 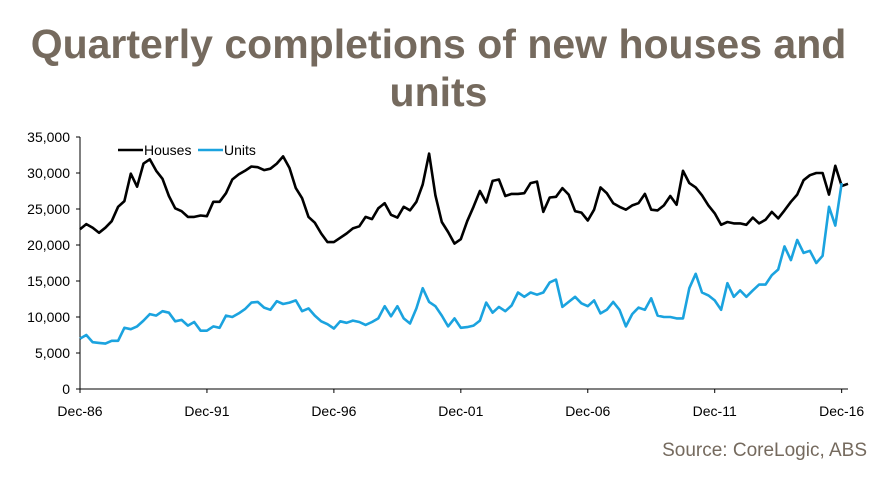 I want to click on y-tick-label: 25,000, so click(x=48, y=209).